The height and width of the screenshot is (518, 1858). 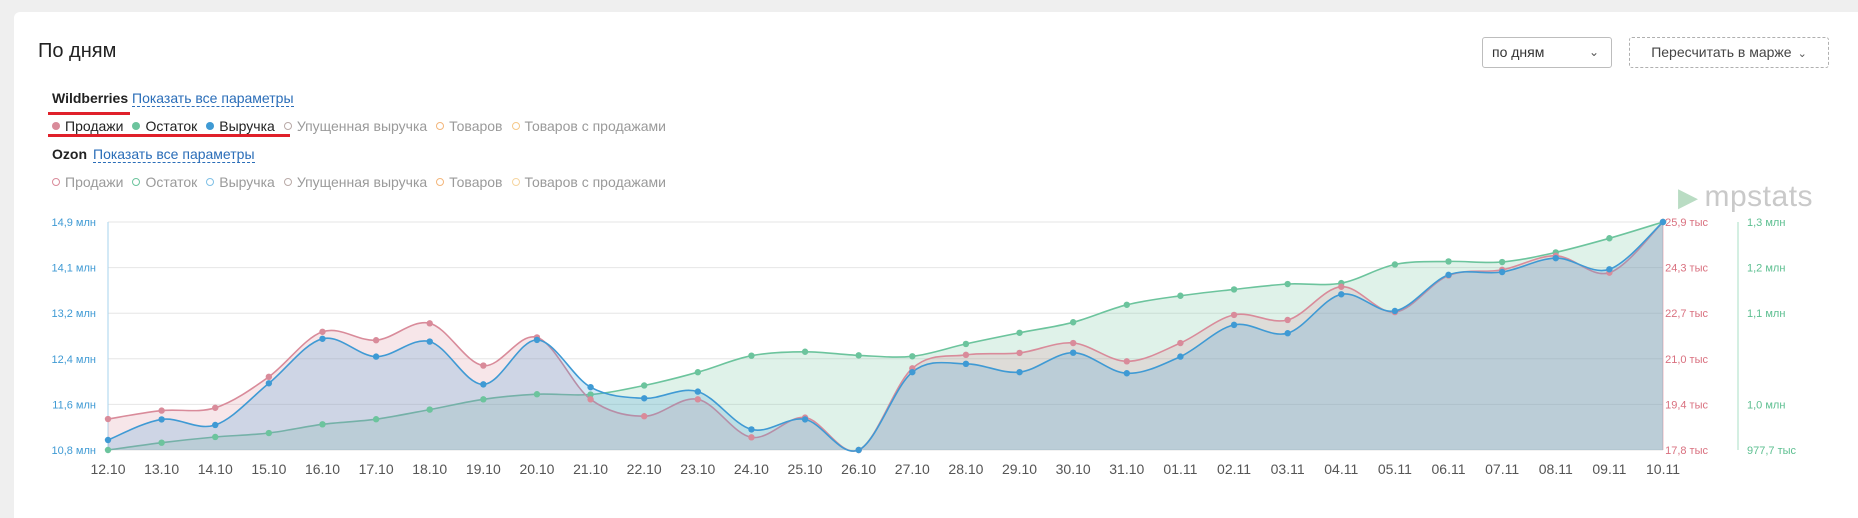 I want to click on right-axis-tick-label: 22,7 тыс, so click(x=1686, y=314).